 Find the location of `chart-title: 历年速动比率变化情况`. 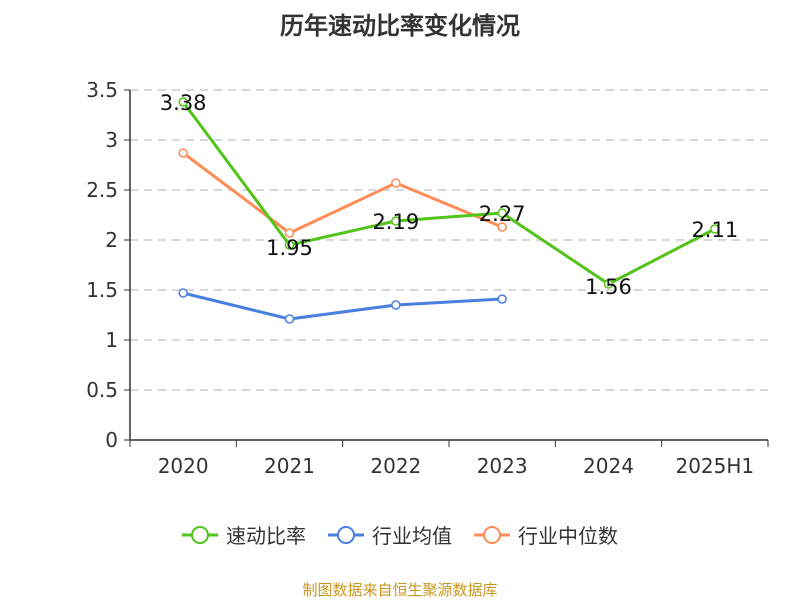

chart-title: 历年速动比率变化情况 is located at coordinates (400, 26).